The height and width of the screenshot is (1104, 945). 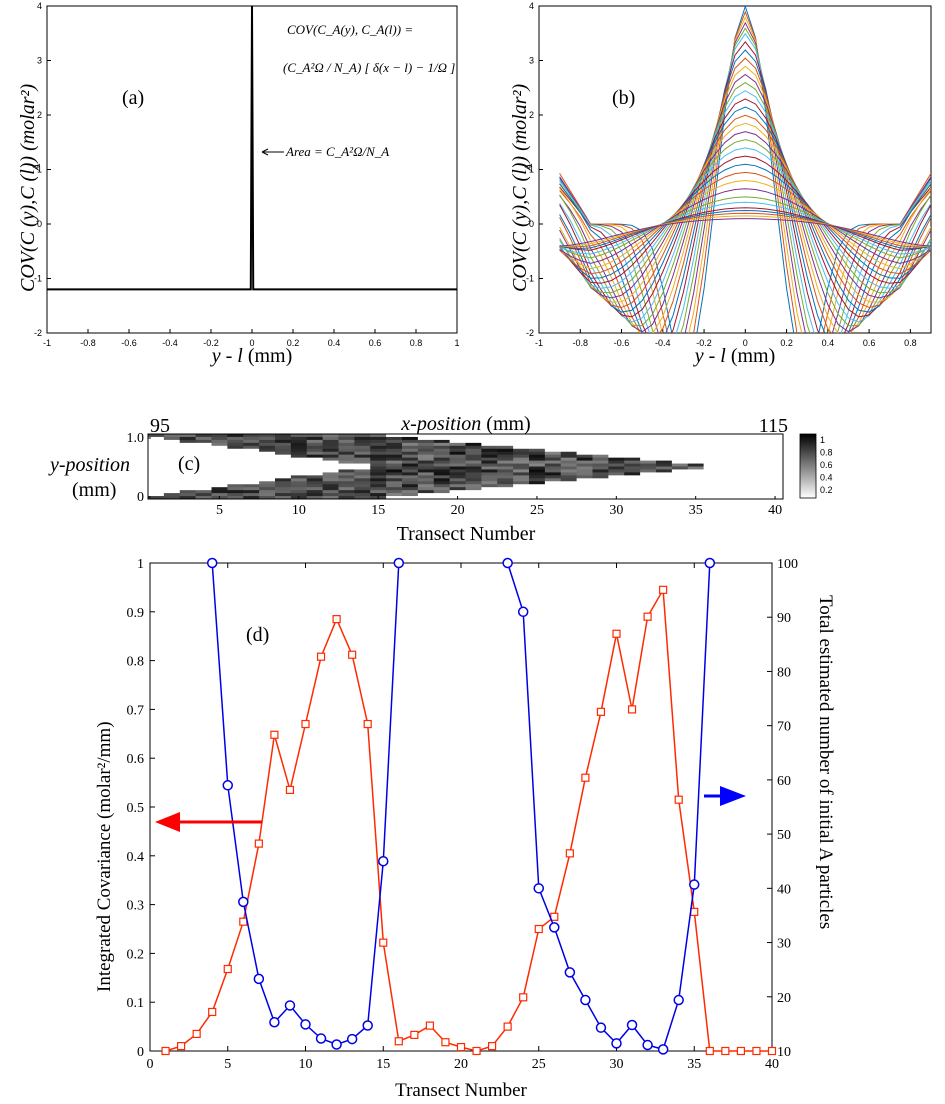 I want to click on panel-a-ylabel: COV(C (y),C (l)) (molar²), so click(x=28, y=187).